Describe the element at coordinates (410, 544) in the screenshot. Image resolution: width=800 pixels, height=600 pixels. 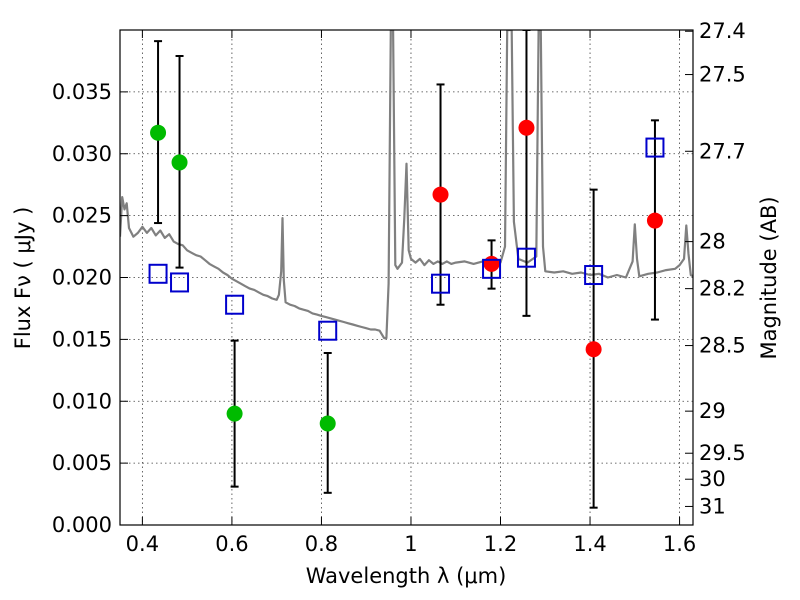
I see `x-tick-label: 1` at that location.